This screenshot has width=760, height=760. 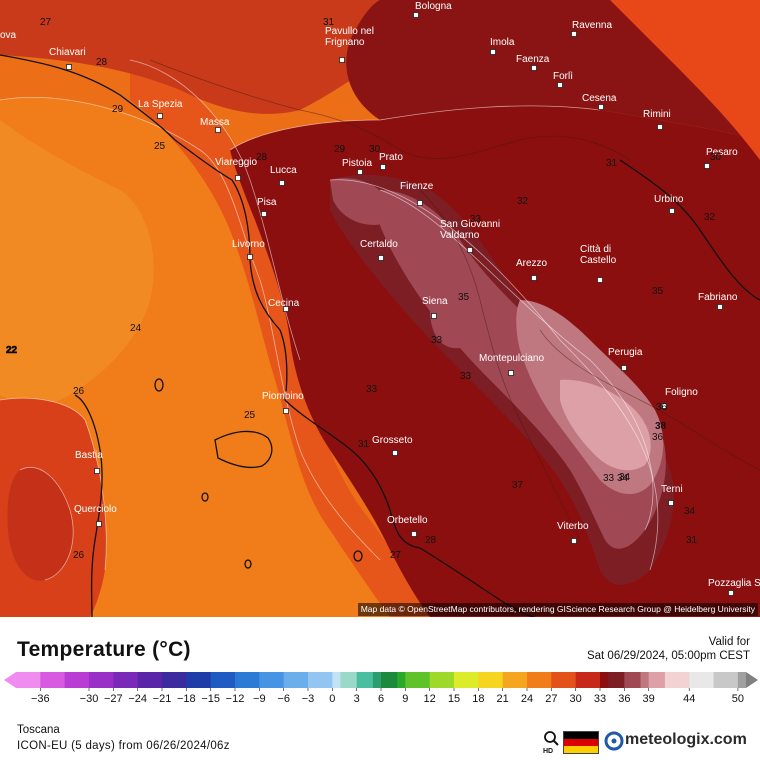 I want to click on temp-field-hot-siena, so click(x=454, y=323).